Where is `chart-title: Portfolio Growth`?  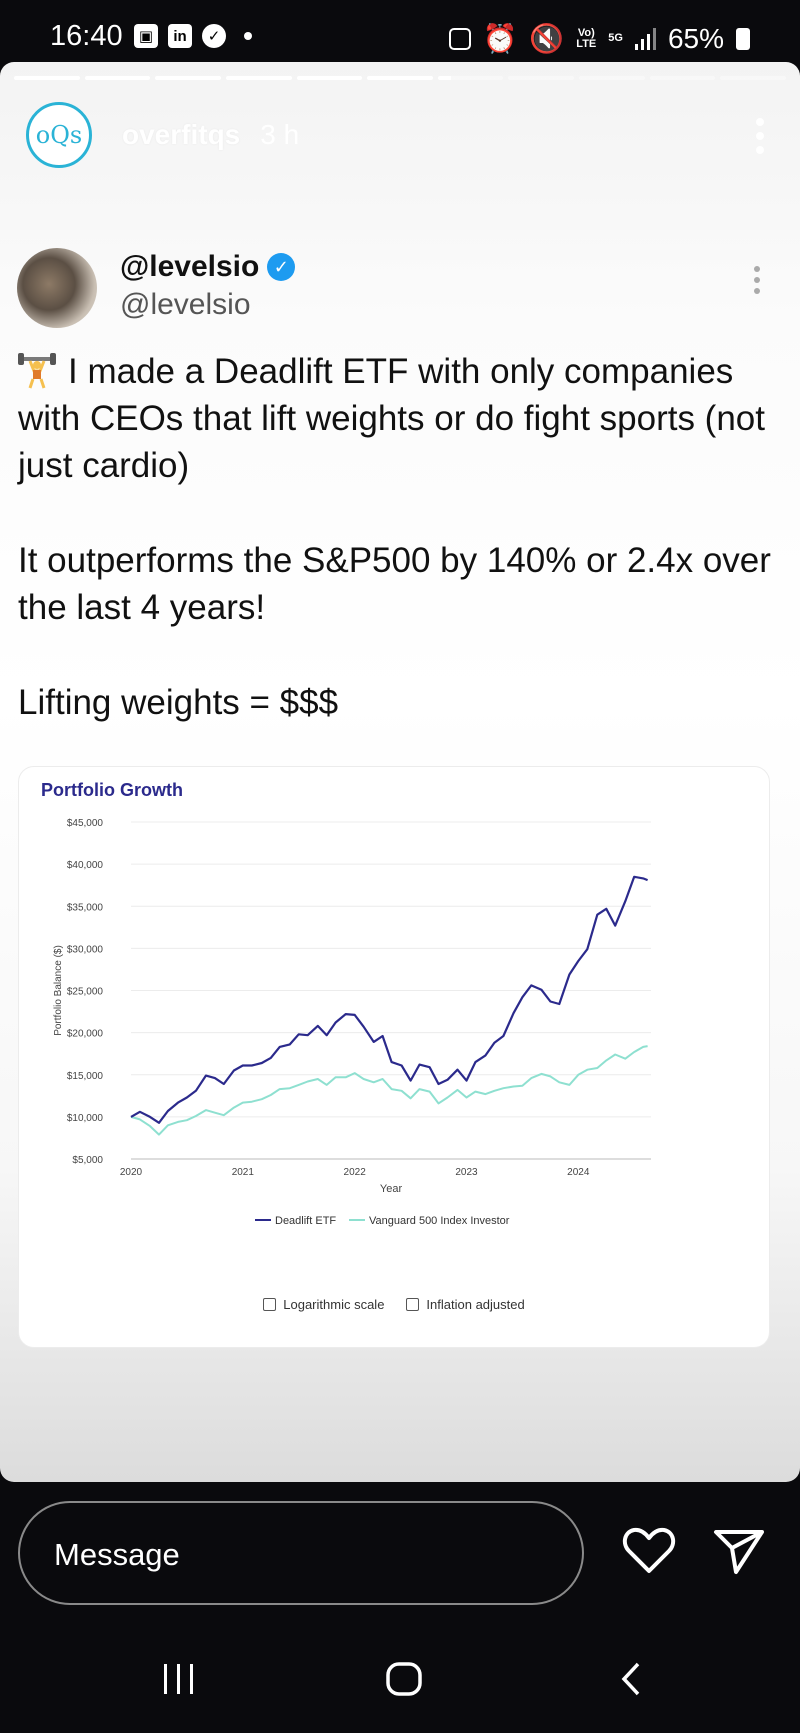
chart-title: Portfolio Growth is located at coordinates (112, 790).